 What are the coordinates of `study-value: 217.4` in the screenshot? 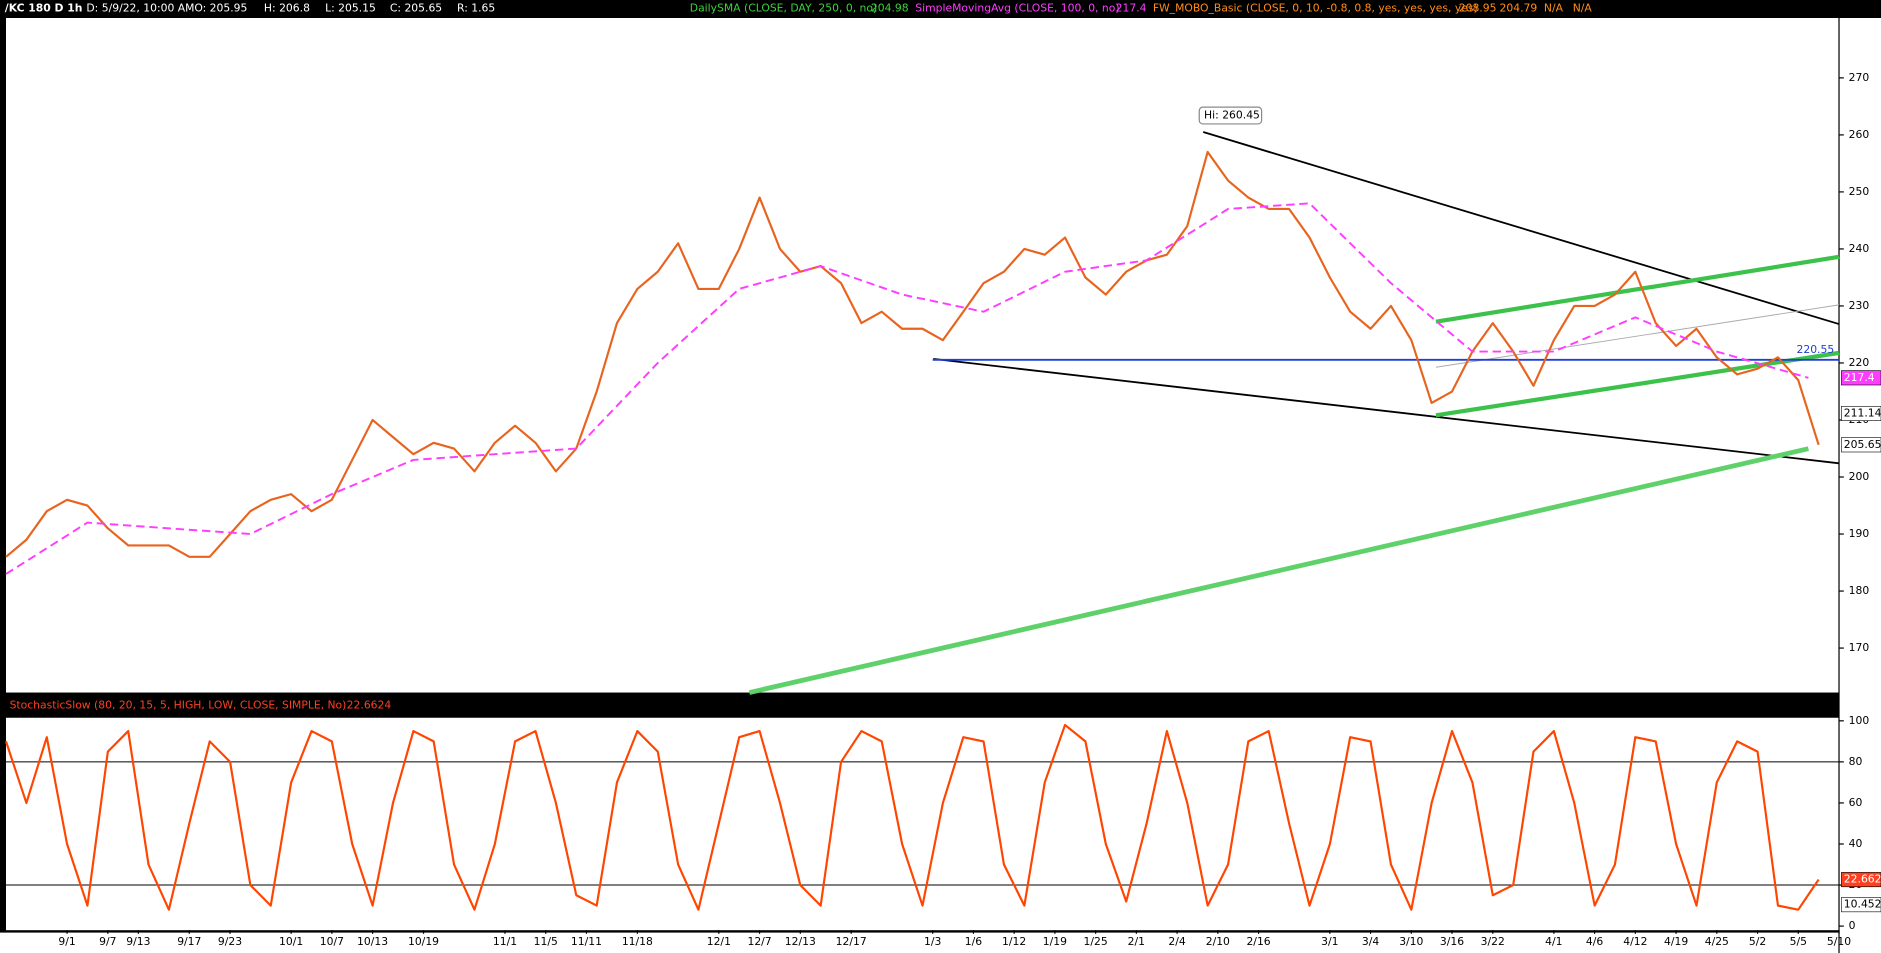 It's located at (1131, 7).